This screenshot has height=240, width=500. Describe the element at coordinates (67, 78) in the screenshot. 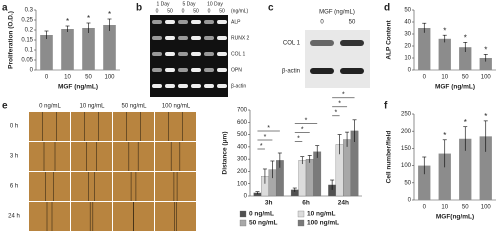

I see `x-tick-label: 10` at that location.